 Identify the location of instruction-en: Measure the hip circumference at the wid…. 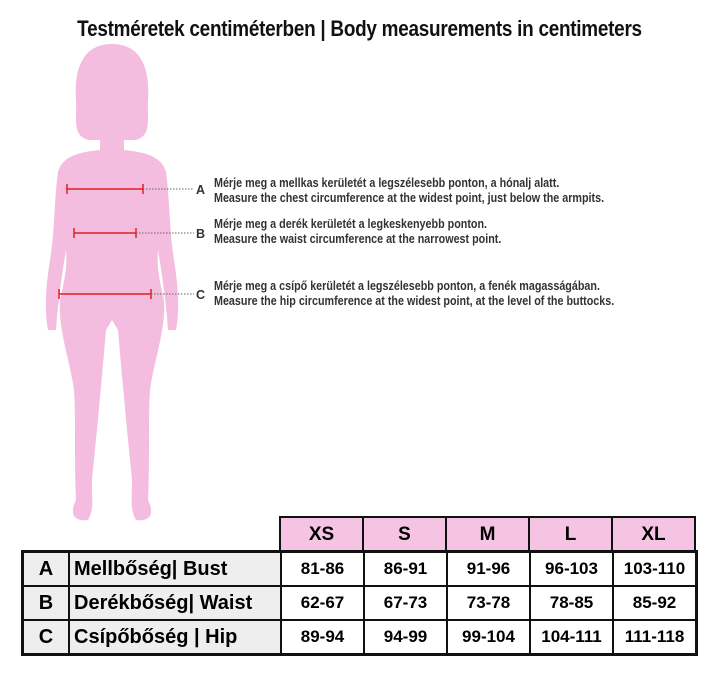
(414, 301).